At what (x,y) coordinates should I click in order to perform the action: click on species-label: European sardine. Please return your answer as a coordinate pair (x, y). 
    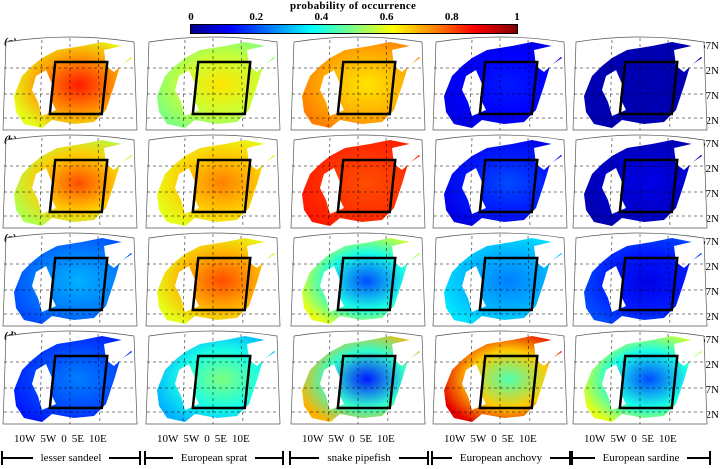
    Looking at the image, I should click on (641, 458).